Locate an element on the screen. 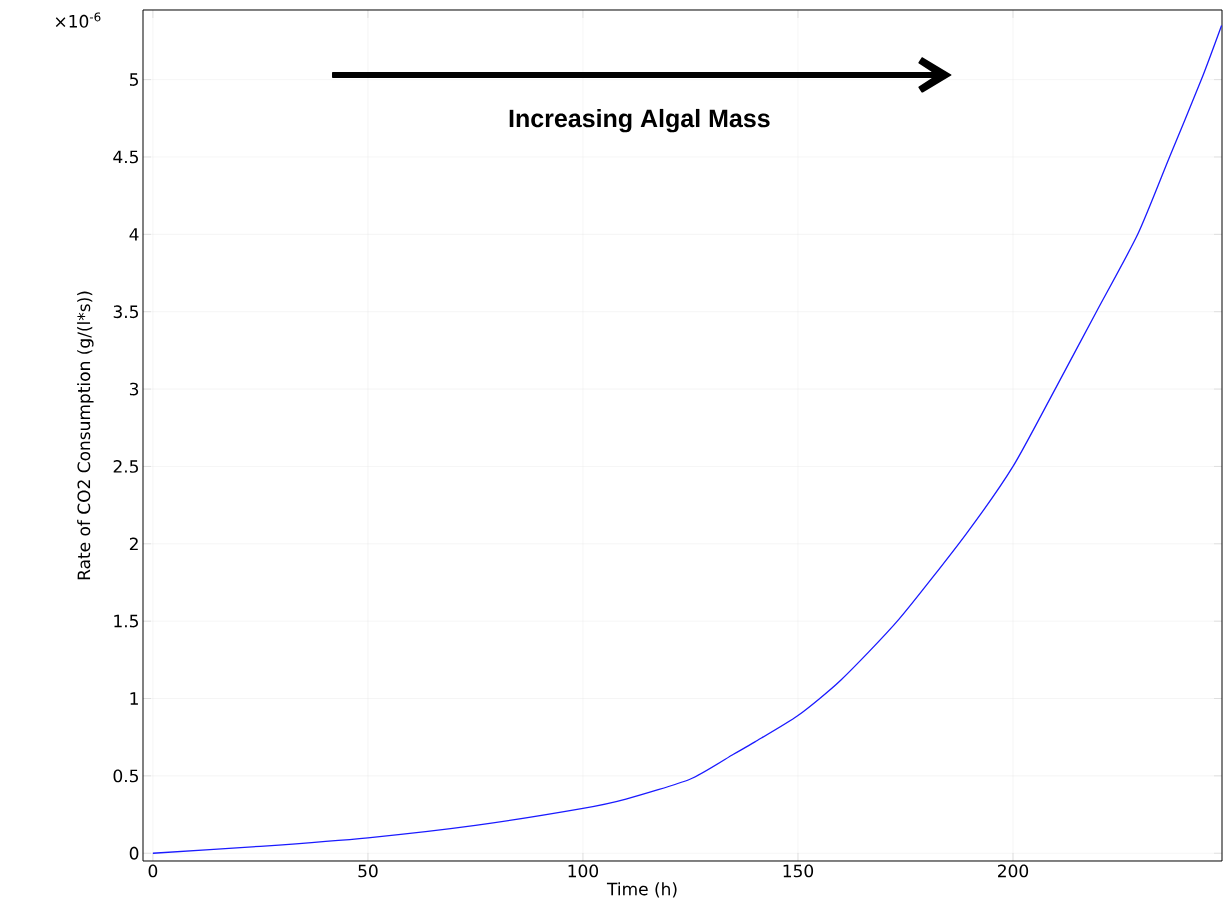  x-axis-title: Time (h) is located at coordinates (641, 890).